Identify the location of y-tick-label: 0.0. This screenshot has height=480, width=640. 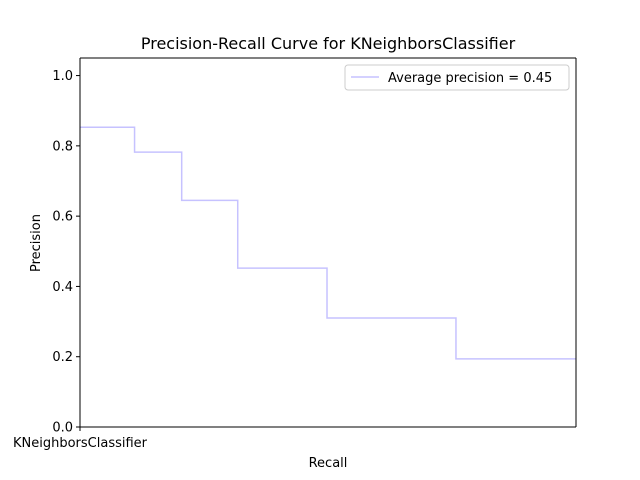
(62, 428).